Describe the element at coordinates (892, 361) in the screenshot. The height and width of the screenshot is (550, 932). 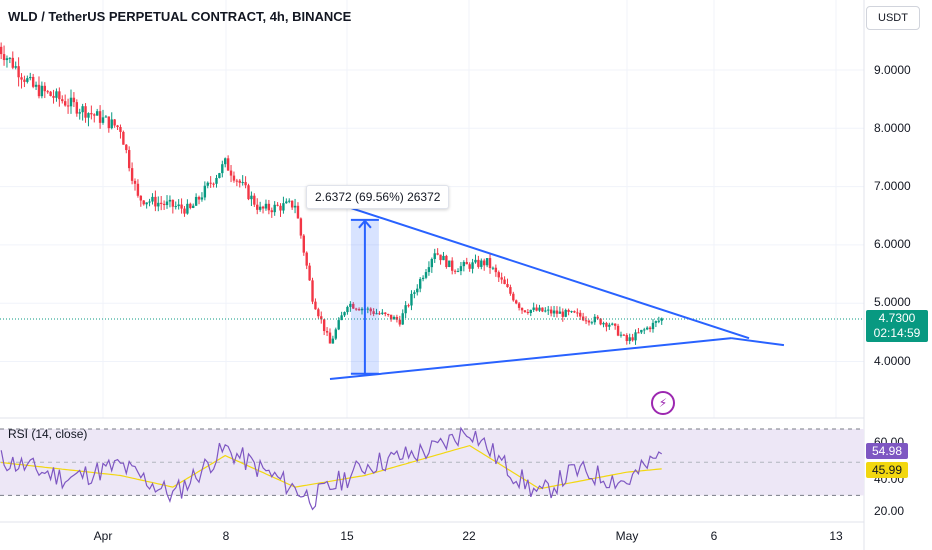
I see `price-axis-label: 4.0000` at that location.